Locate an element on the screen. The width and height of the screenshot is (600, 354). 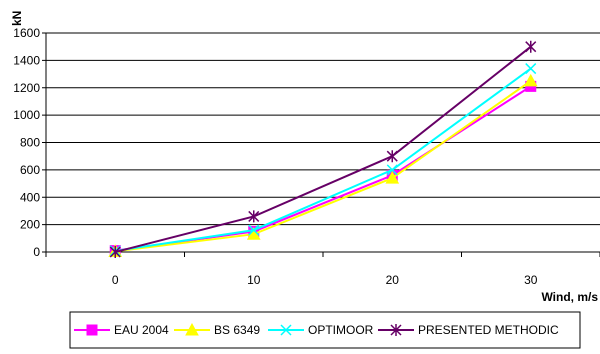
y-tick-label: 800 is located at coordinates (30, 143).